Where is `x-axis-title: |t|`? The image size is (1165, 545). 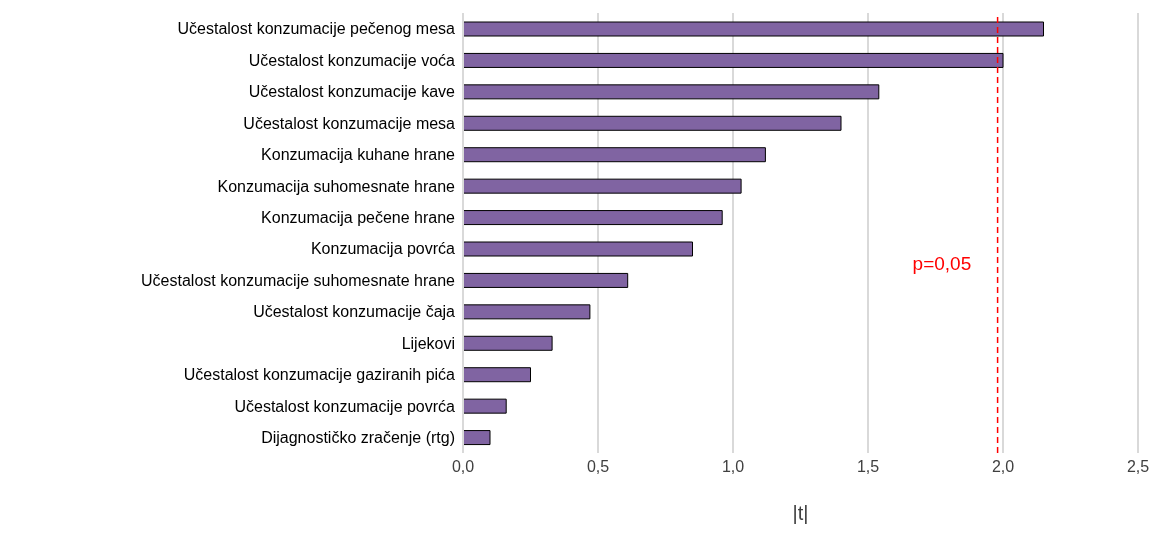 x-axis-title: |t| is located at coordinates (800, 513).